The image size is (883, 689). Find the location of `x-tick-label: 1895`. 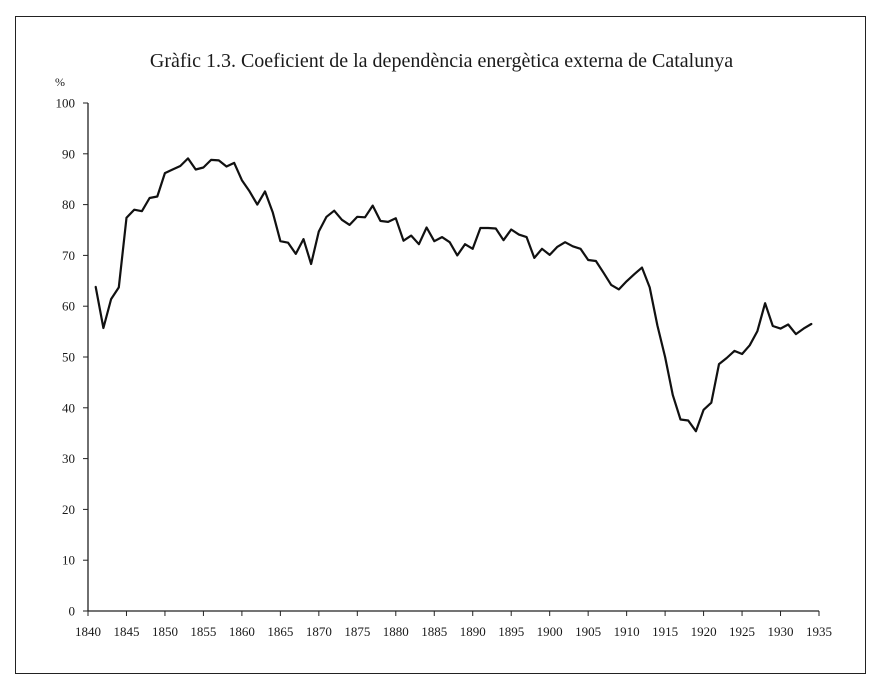

x-tick-label: 1895 is located at coordinates (511, 631).